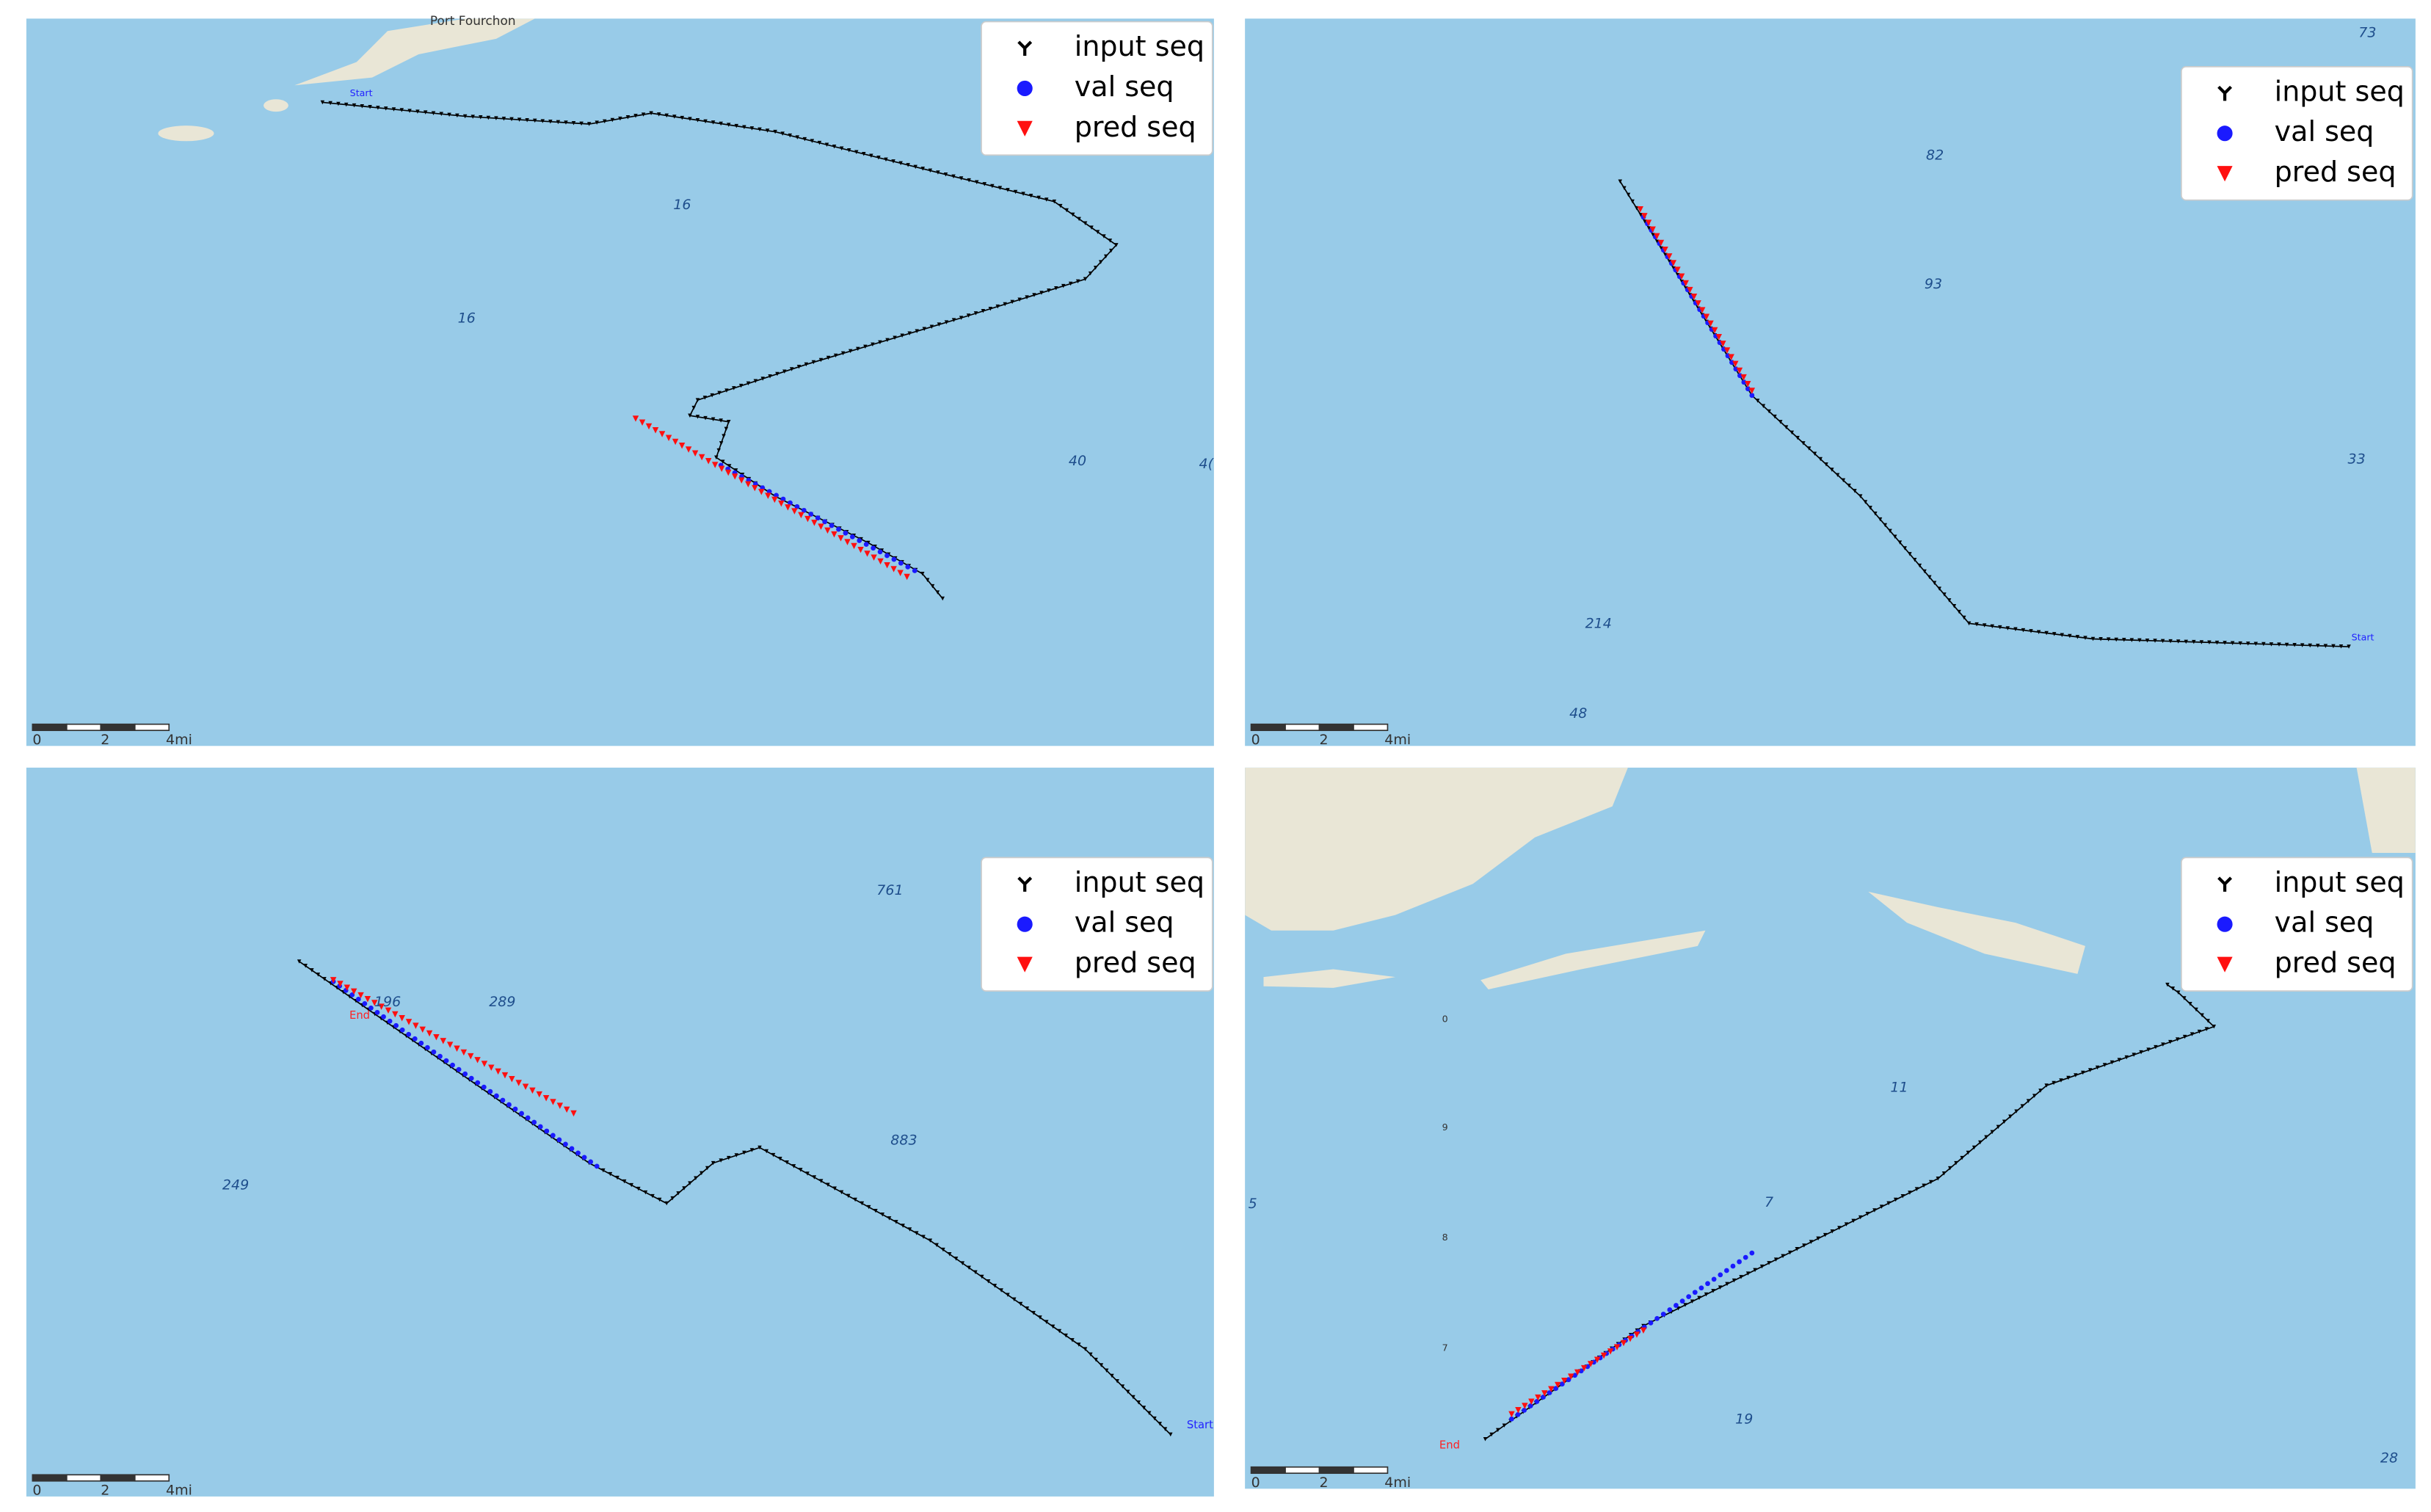 This screenshot has width=2431, height=1512. Describe the element at coordinates (2324, 131) in the screenshot. I see `legend-label: val seq` at that location.